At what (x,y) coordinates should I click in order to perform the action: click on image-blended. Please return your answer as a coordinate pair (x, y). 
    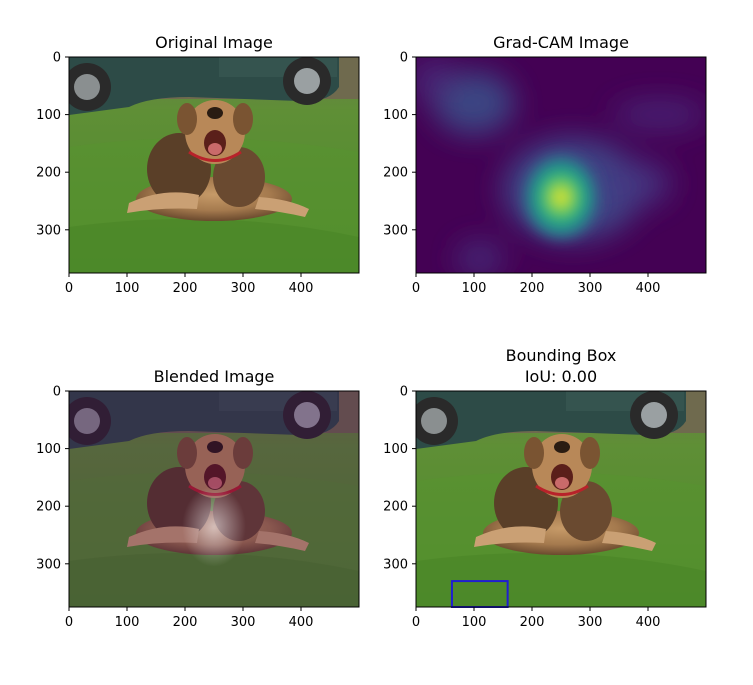
    Looking at the image, I should click on (214, 499).